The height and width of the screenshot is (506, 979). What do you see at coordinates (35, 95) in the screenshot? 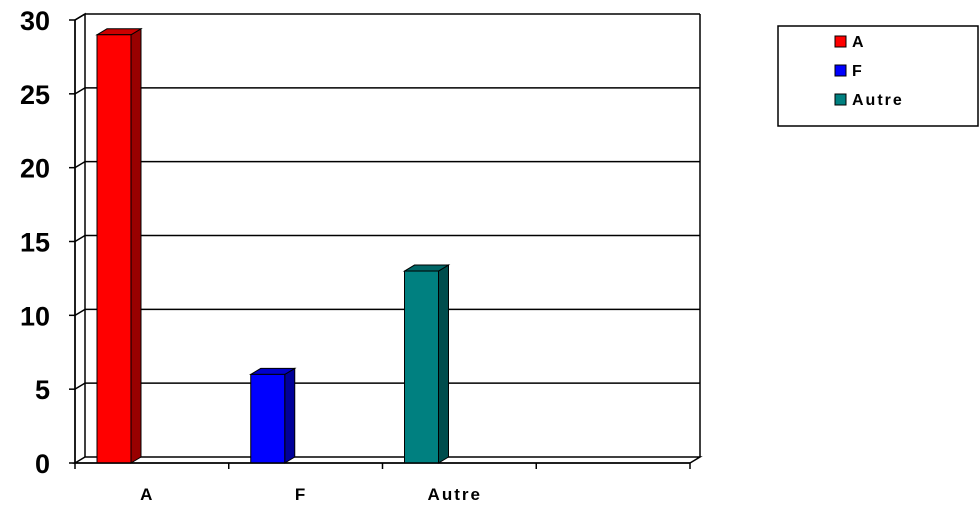
I see `y-tick-label: 25` at bounding box center [35, 95].